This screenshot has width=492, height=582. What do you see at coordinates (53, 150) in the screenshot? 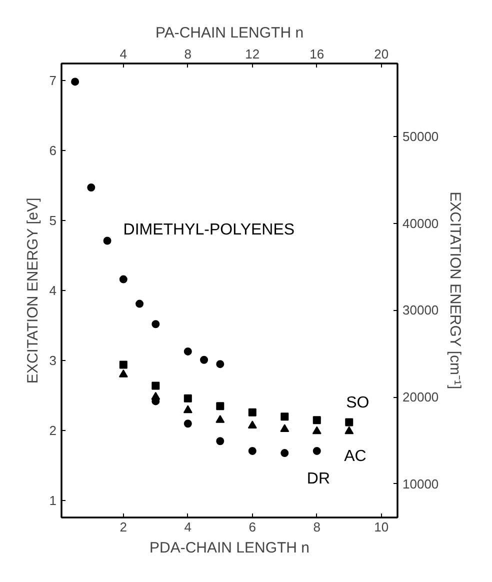
I see `y-tick-label: 6` at bounding box center [53, 150].